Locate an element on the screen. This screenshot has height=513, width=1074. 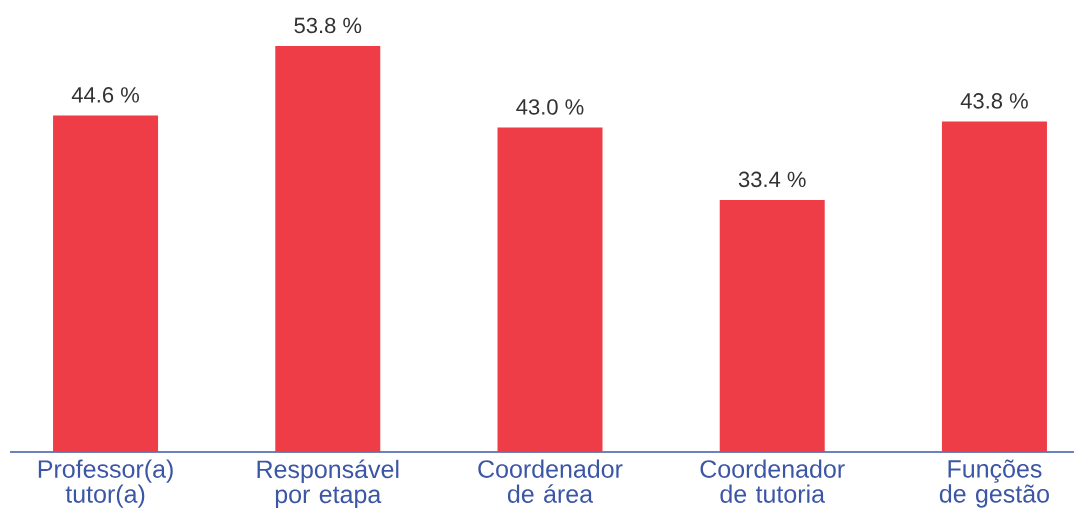
x-tick-label: Coordenador de área is located at coordinates (550, 481).